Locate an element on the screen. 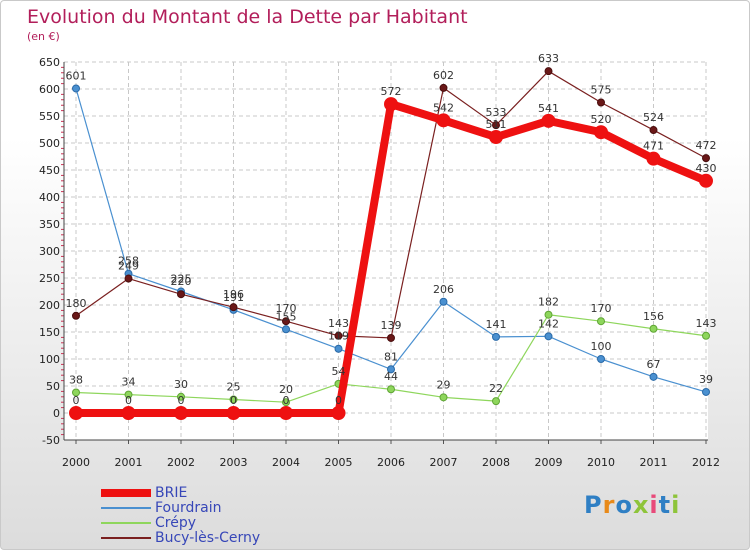 The image size is (750, 550). data-label-crepy-2012: 143 is located at coordinates (706, 323).